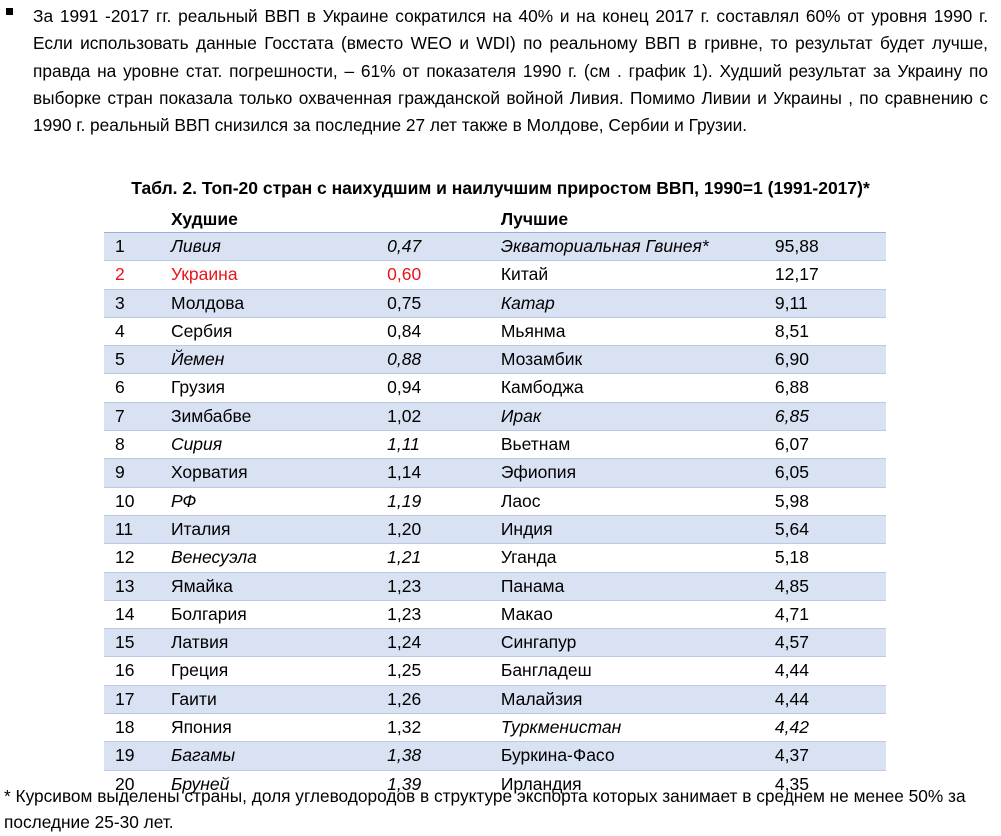 Image resolution: width=1001 pixels, height=836 pixels. What do you see at coordinates (830, 473) in the screenshot?
I see `best-value: 6,05` at bounding box center [830, 473].